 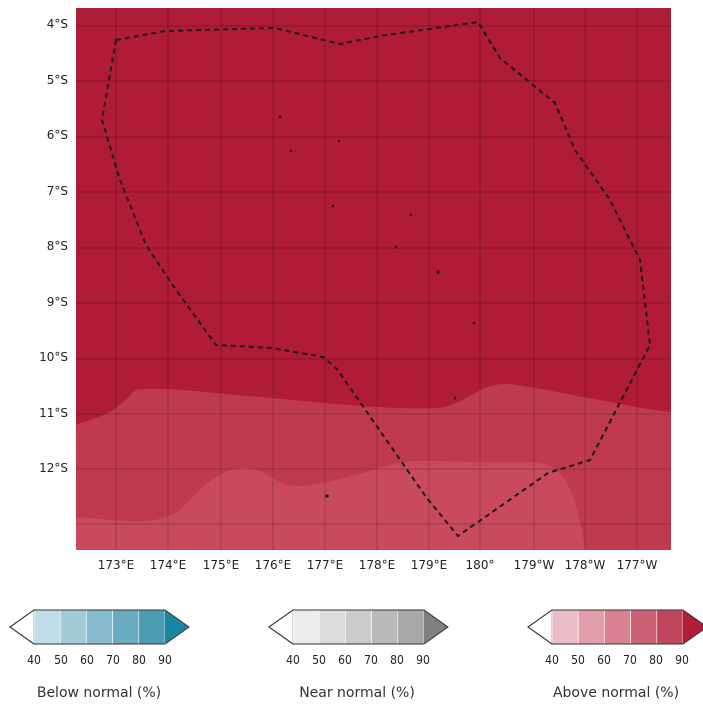 What do you see at coordinates (53, 413) in the screenshot?
I see `lat-label: 11°S` at bounding box center [53, 413].